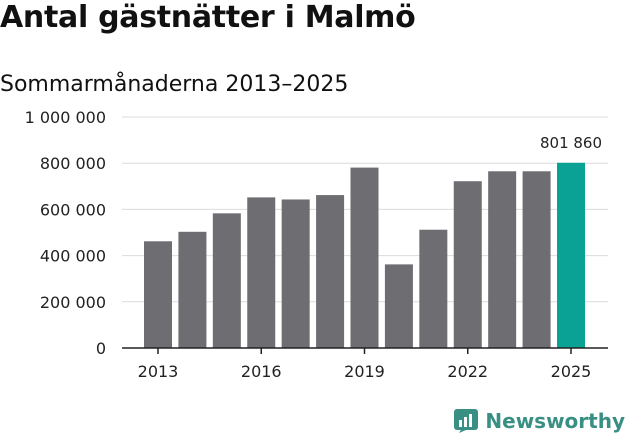 This screenshot has width=631, height=439. What do you see at coordinates (571, 371) in the screenshot?
I see `x-tick-label: 2025` at bounding box center [571, 371].